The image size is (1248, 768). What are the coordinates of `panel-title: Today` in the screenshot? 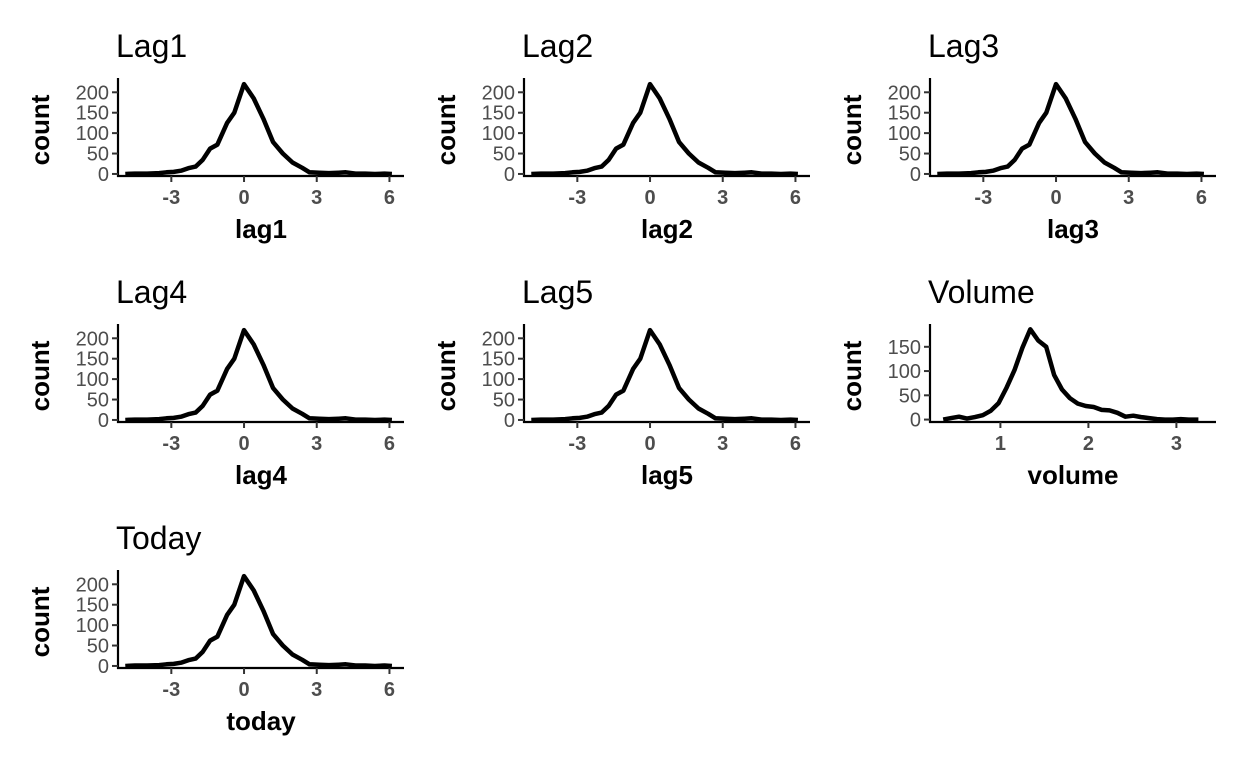 It's located at (158, 538).